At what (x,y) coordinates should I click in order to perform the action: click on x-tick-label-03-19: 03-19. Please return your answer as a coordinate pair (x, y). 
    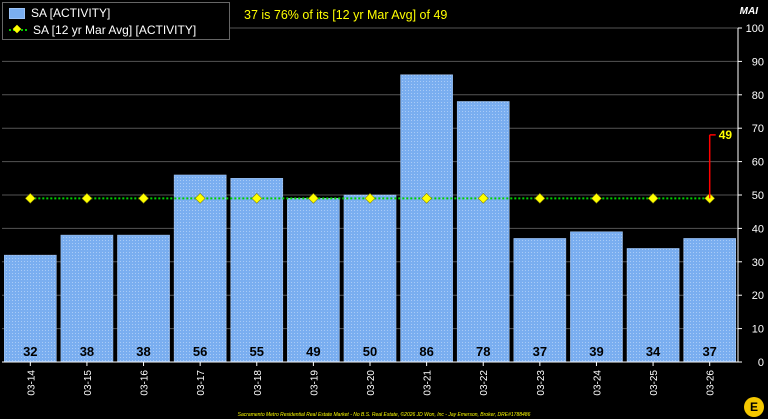
    Looking at the image, I should click on (314, 383).